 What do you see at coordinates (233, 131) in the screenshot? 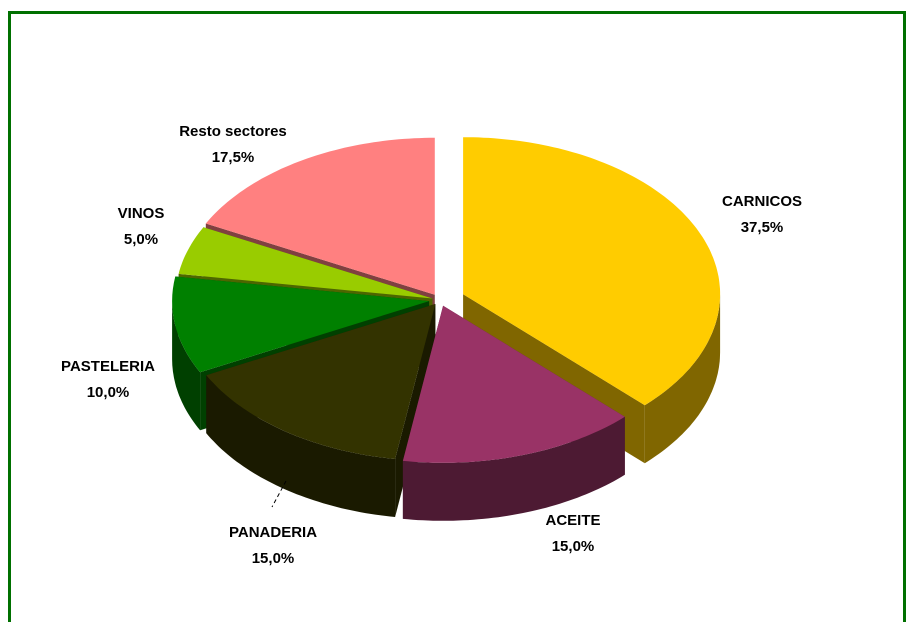
I see `slice-label: Resto sectores` at bounding box center [233, 131].